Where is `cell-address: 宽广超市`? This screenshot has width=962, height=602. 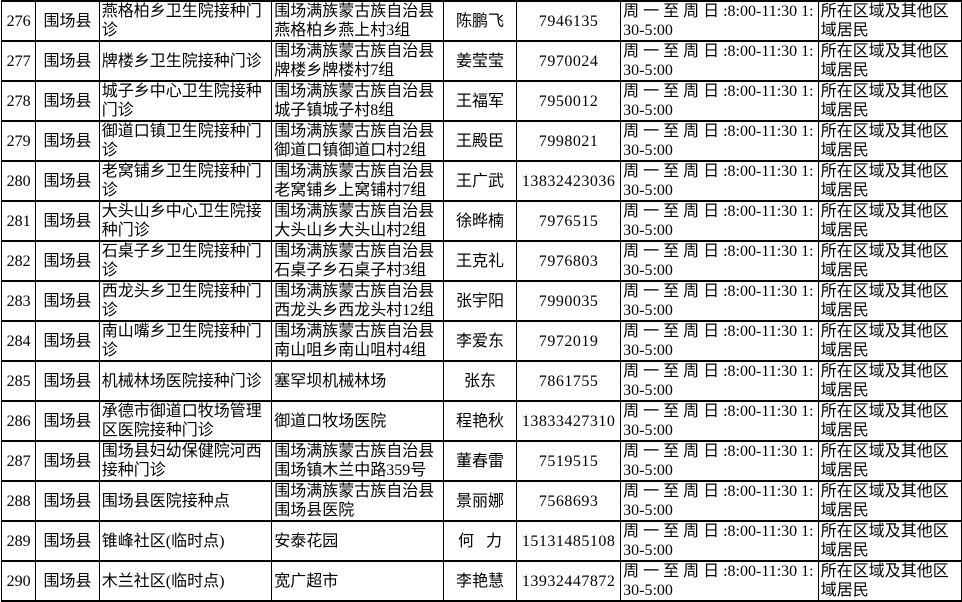
cell-address: 宽广超市 is located at coordinates (357, 581).